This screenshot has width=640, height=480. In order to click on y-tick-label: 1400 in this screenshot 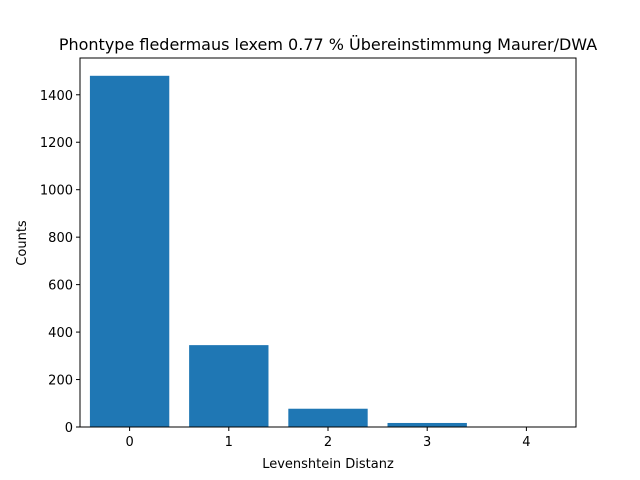, I will do `click(56, 96)`.